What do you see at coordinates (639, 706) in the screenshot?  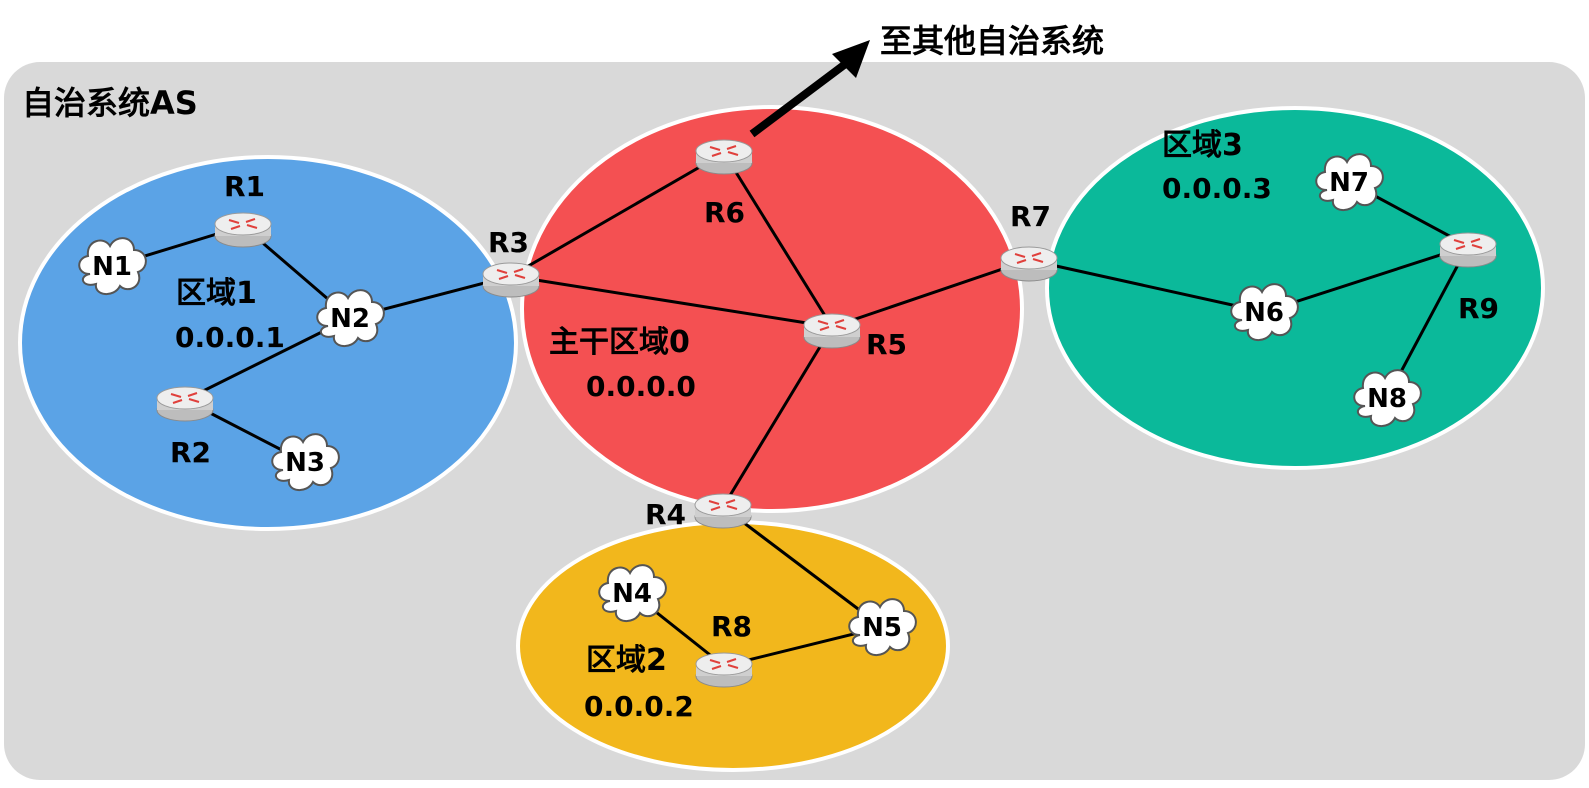 I see `area-2-id: 0.0.0.2` at bounding box center [639, 706].